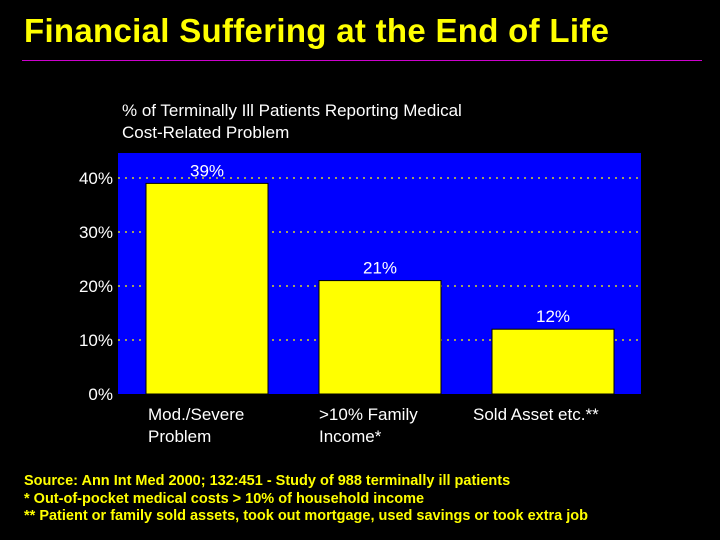 Image resolution: width=720 pixels, height=540 pixels. I want to click on y-tick-label: 10%, so click(96, 340).